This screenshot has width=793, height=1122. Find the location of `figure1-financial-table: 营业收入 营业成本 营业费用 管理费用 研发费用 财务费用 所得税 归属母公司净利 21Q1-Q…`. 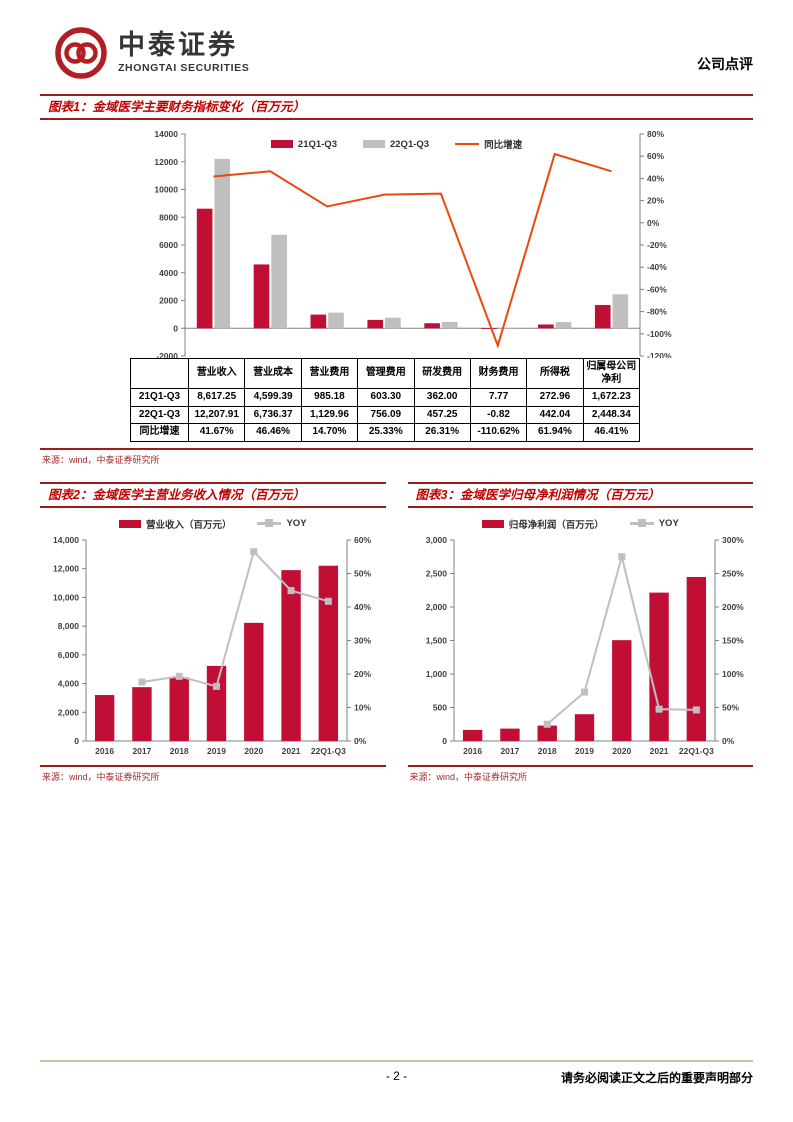

figure1-financial-table: 营业收入 营业成本 营业费用 管理费用 研发费用 财务费用 所得税 归属母公司净利 21Q1-Q… is located at coordinates (385, 400).